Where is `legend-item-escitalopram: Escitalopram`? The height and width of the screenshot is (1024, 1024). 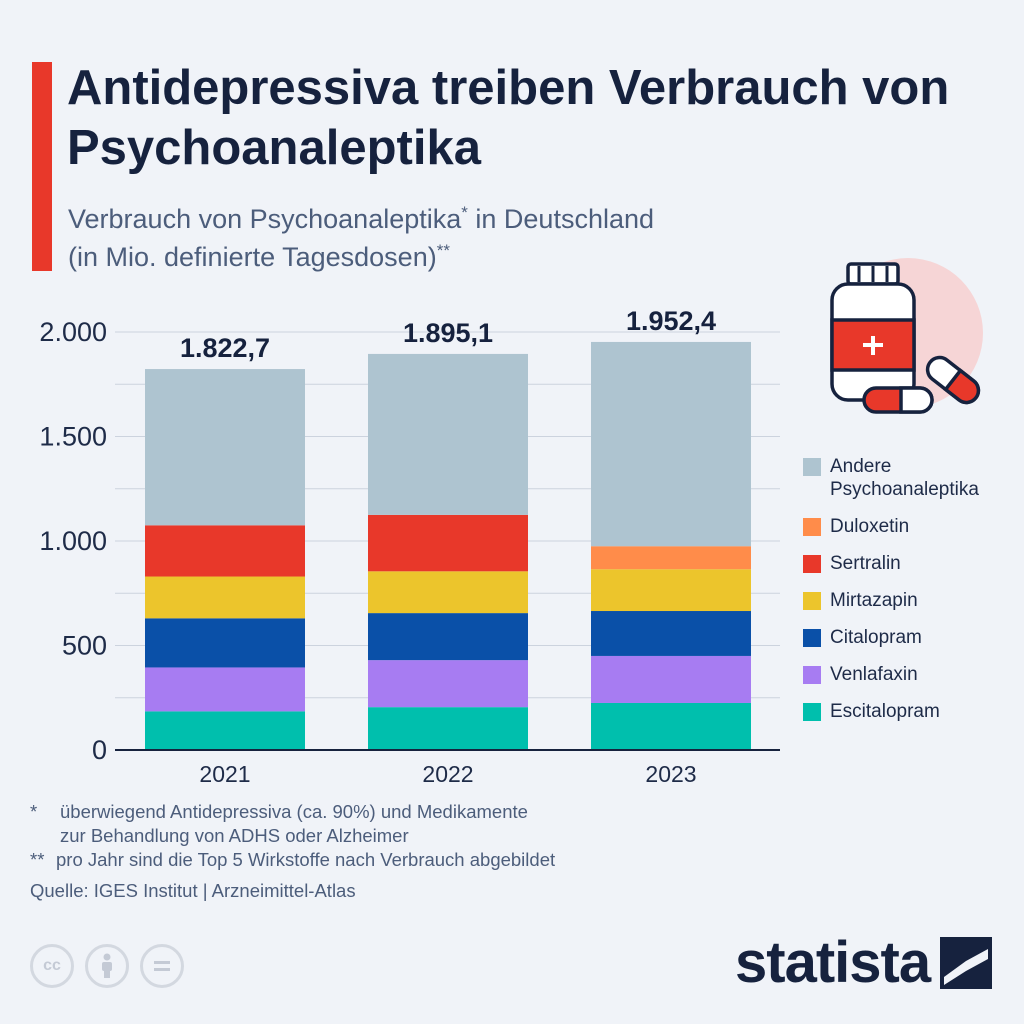
legend-item-escitalopram: Escitalopram is located at coordinates (910, 711).